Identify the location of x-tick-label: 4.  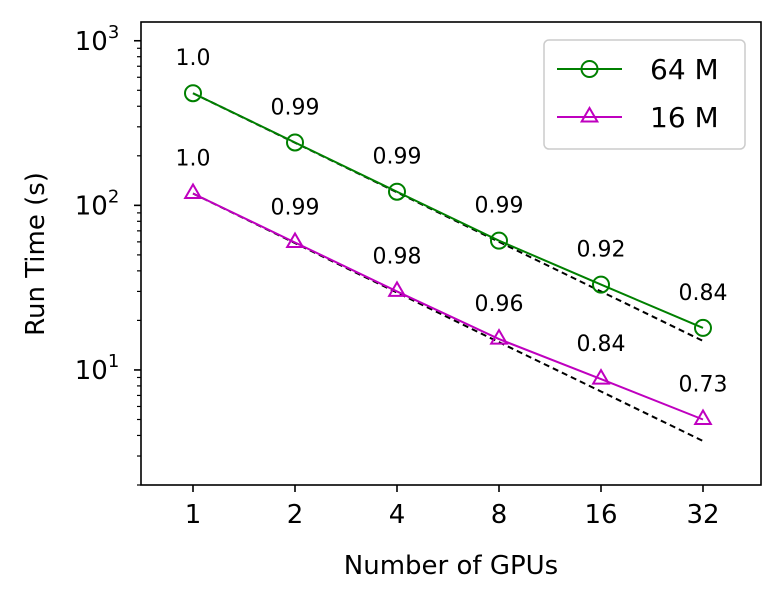
(397, 515).